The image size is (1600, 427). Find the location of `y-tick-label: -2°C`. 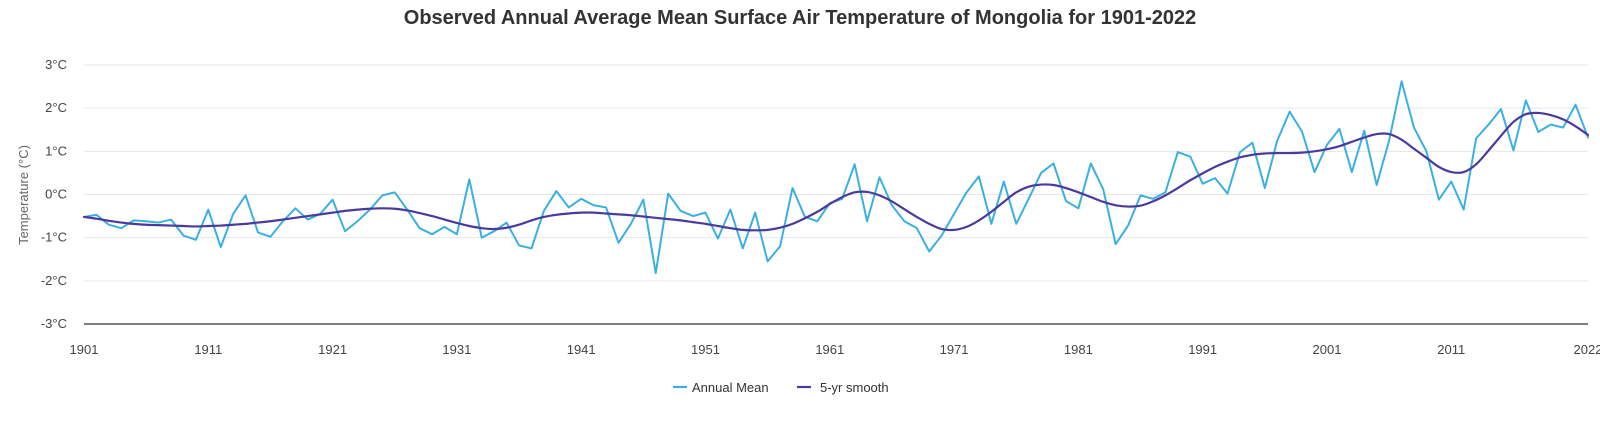

y-tick-label: -2°C is located at coordinates (54, 280).